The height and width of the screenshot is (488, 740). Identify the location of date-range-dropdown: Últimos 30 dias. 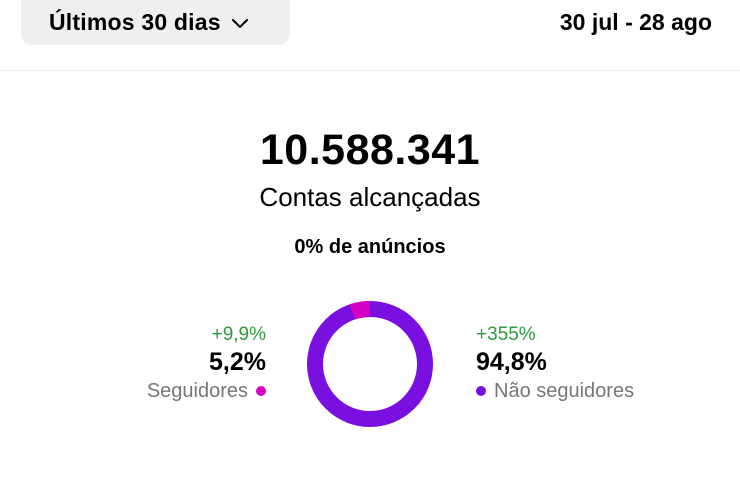
(155, 22).